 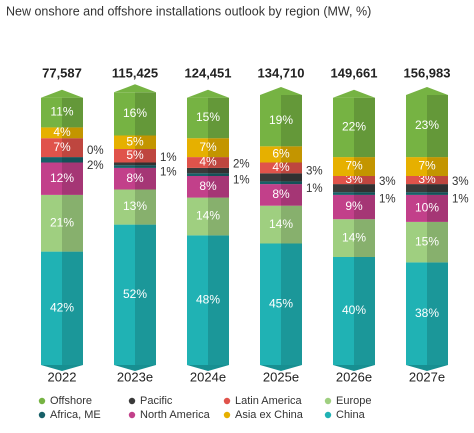 I want to click on legend-label: North America, so click(x=175, y=415).